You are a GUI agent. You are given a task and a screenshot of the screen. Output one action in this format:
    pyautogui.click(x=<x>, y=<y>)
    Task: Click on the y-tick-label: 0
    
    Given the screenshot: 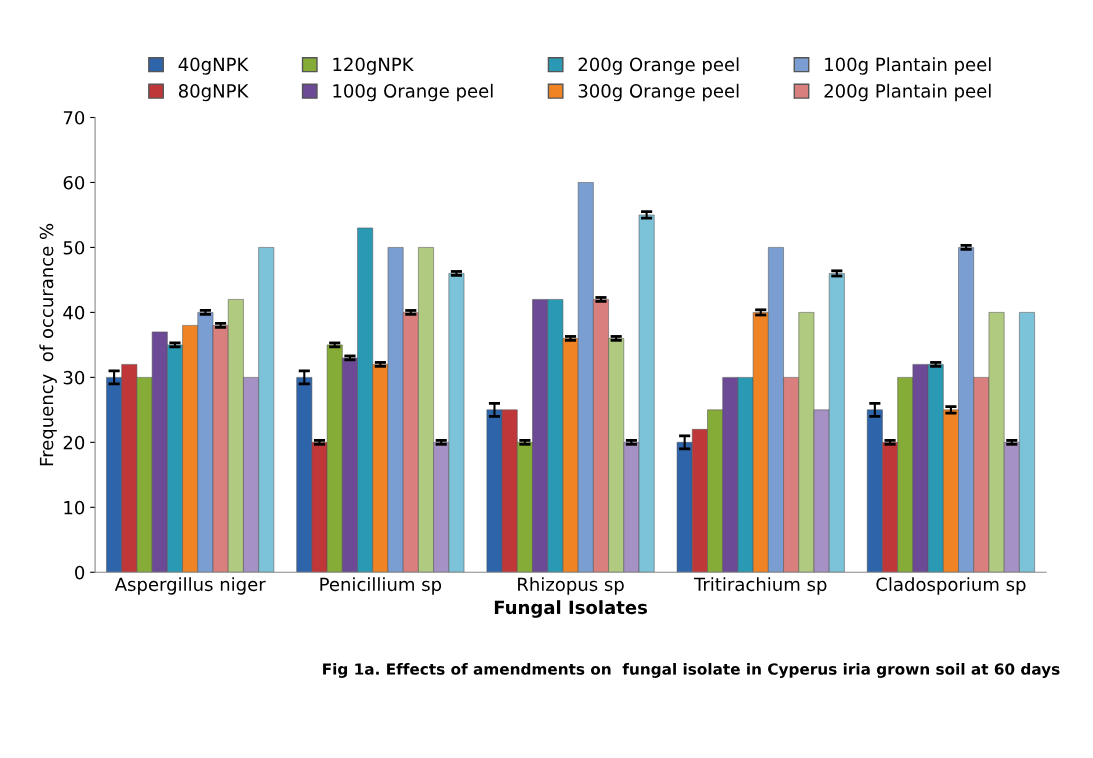 What is the action you would take?
    pyautogui.click(x=80, y=572)
    